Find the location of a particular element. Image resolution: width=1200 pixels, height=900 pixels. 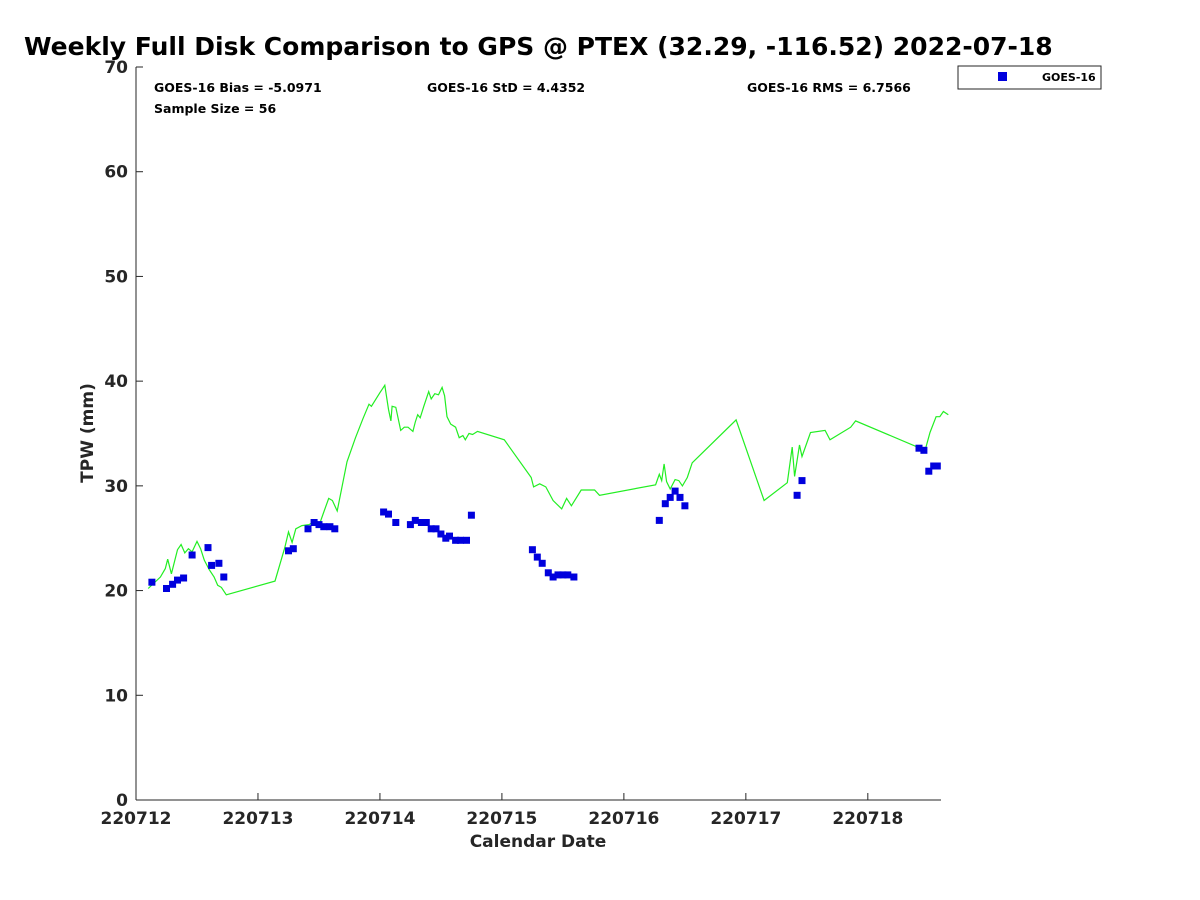

y-axis-ticks: 0 10 20 30 40 50 60 70 is located at coordinates (123, 434).